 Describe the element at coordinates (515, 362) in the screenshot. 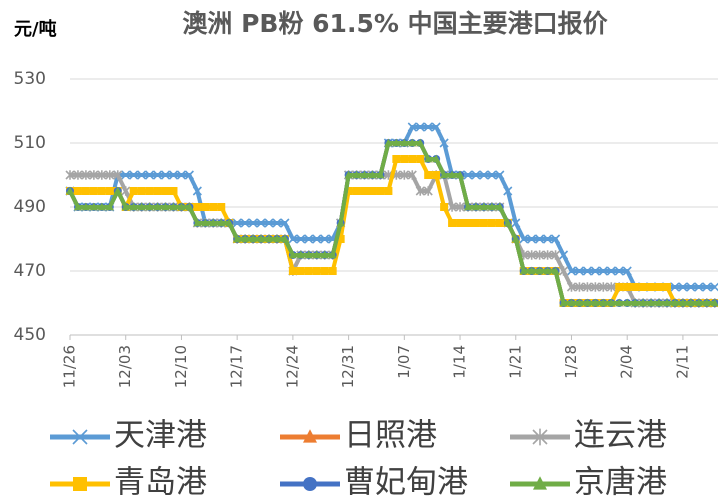

I see `x-tick-label: 1/21` at that location.